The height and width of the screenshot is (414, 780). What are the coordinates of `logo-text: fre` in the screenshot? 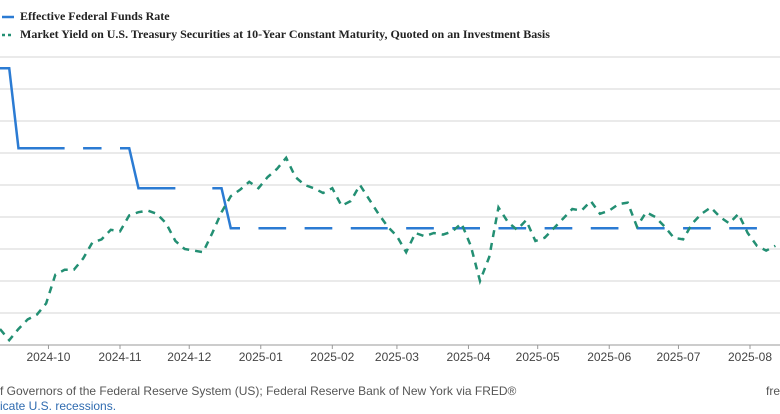 It's located at (773, 391).